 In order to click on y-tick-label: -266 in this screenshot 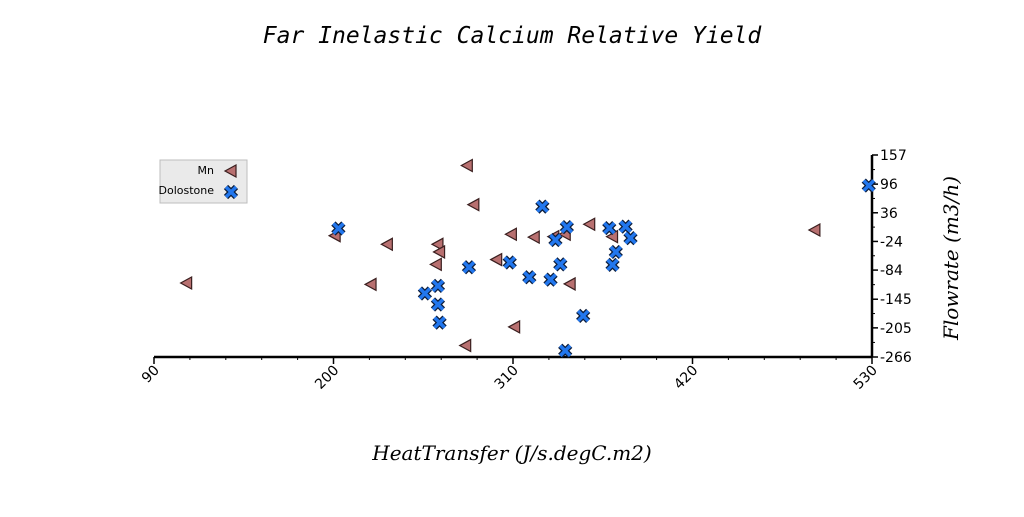, I will do `click(896, 358)`.